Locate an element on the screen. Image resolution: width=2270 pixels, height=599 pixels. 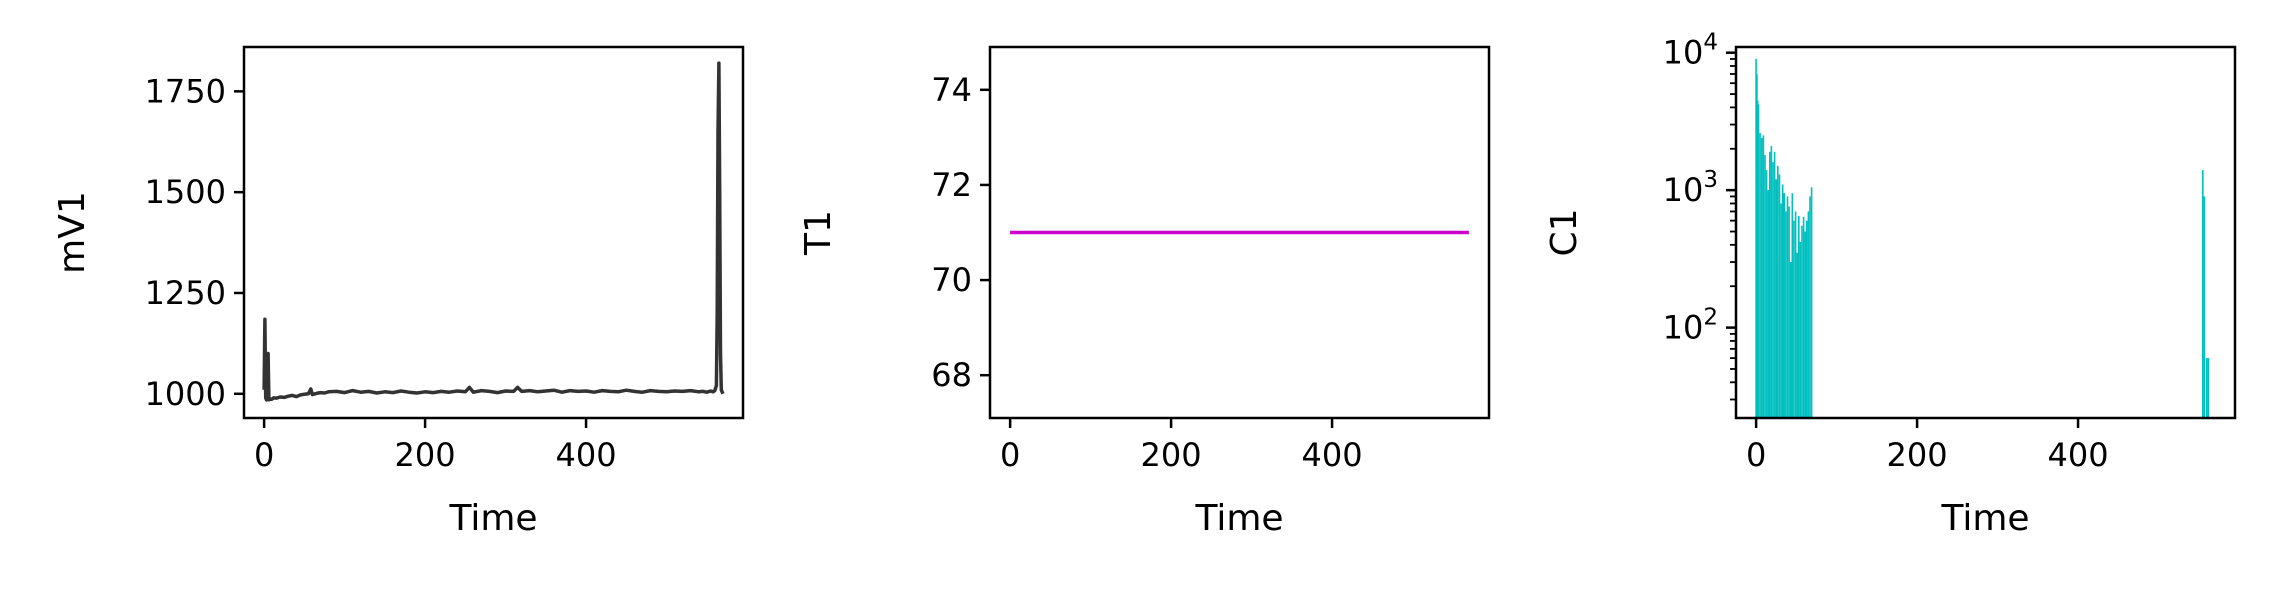
y-tick-label: 10² is located at coordinates (1690, 326).